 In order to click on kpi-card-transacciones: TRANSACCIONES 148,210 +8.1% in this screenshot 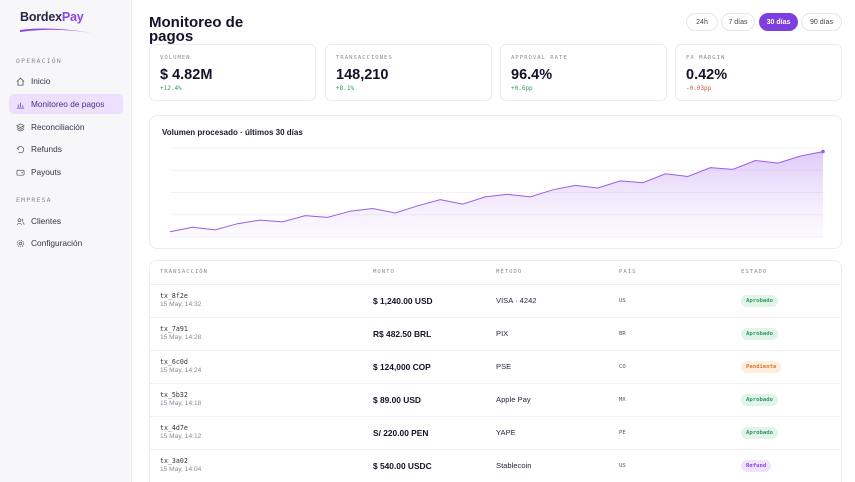, I will do `click(408, 72)`.